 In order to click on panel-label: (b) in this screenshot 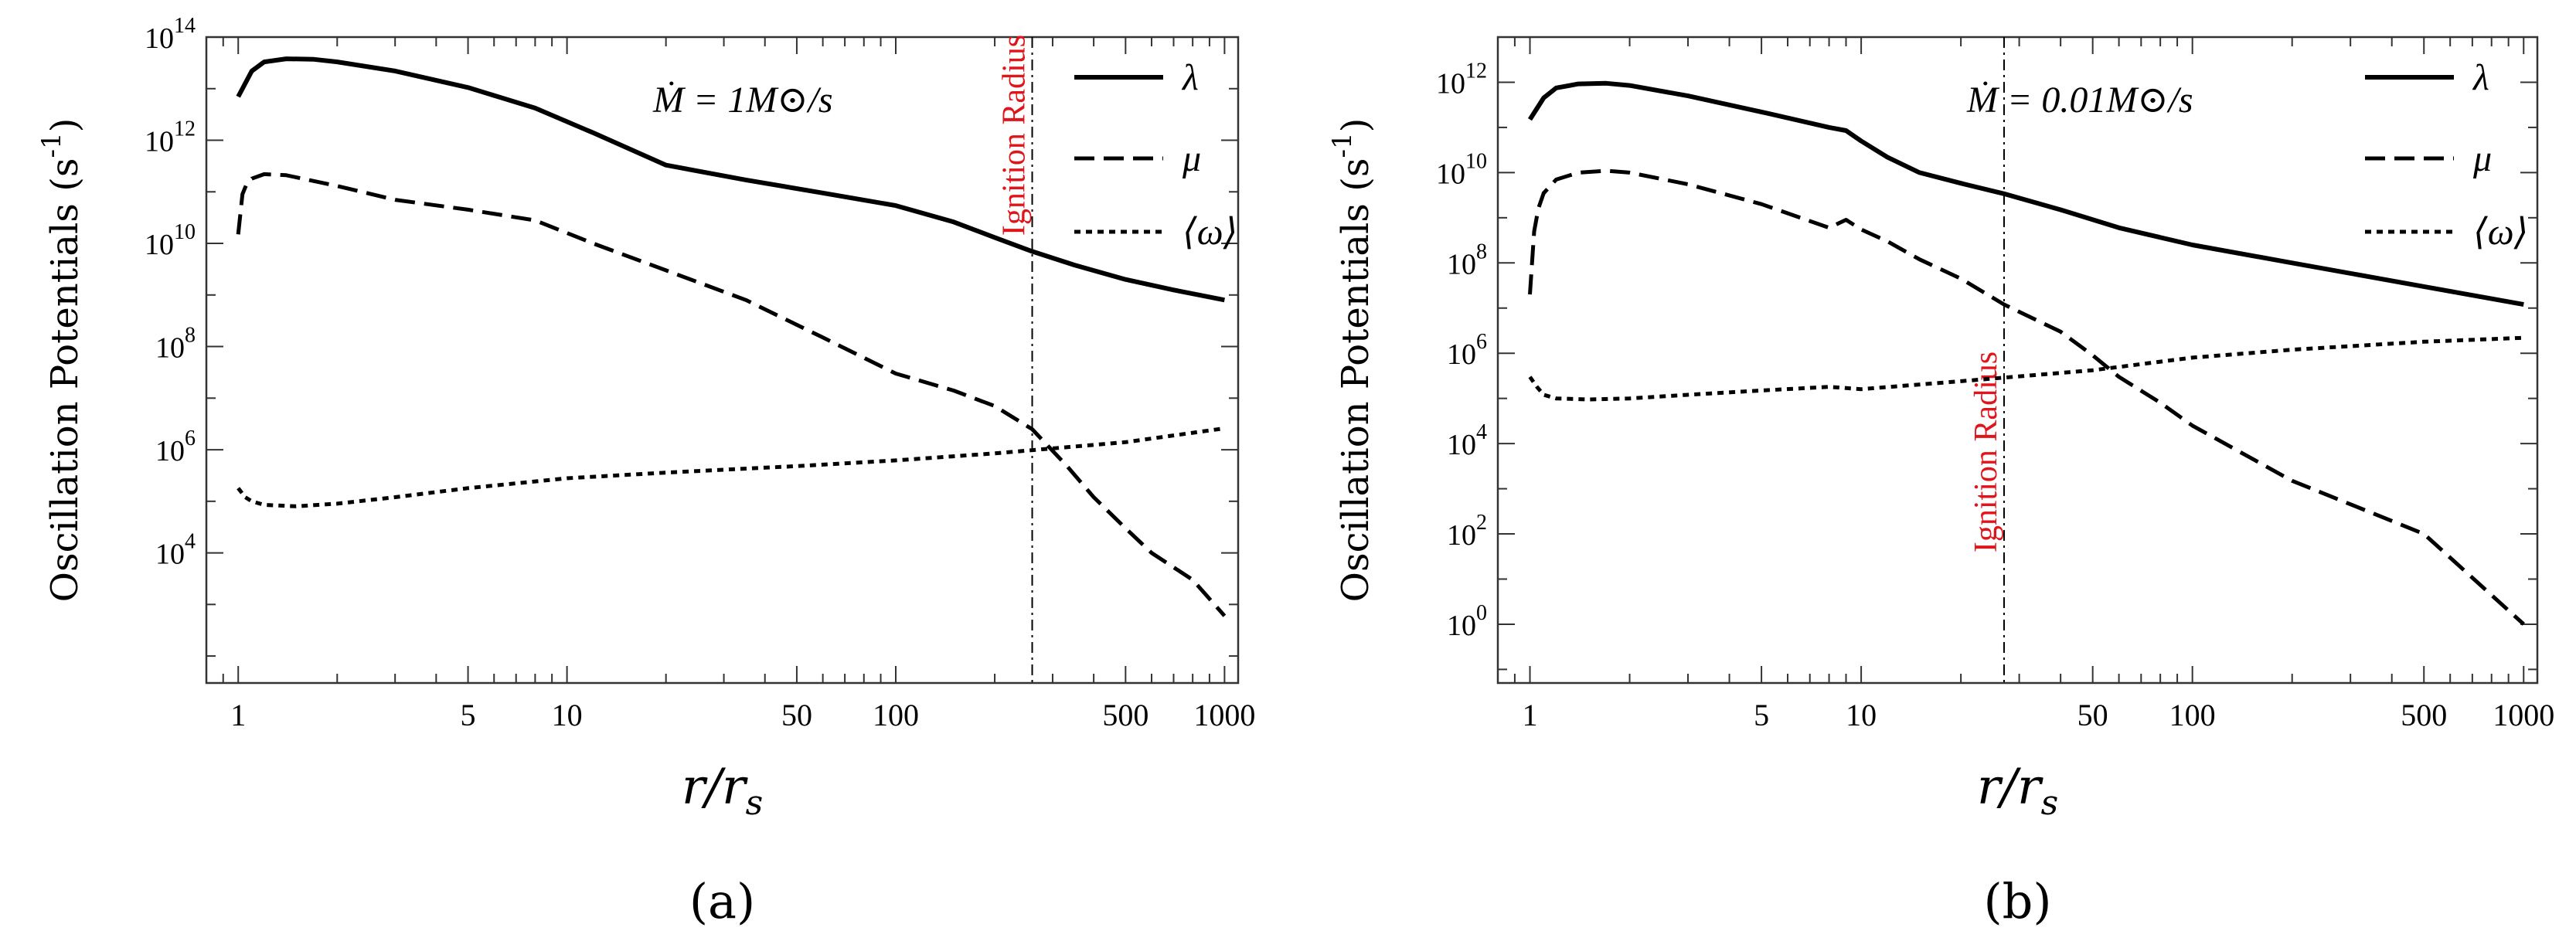, I will do `click(2017, 901)`.